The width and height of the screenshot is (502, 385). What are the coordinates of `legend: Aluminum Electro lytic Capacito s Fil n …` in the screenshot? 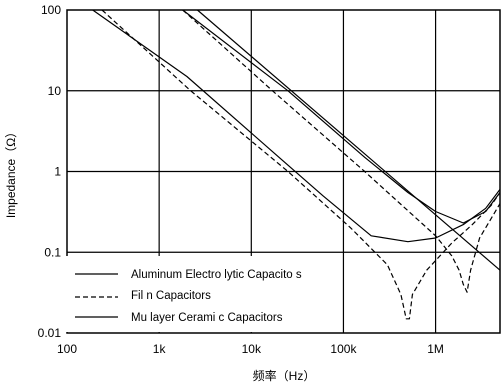 It's located at (193, 294).